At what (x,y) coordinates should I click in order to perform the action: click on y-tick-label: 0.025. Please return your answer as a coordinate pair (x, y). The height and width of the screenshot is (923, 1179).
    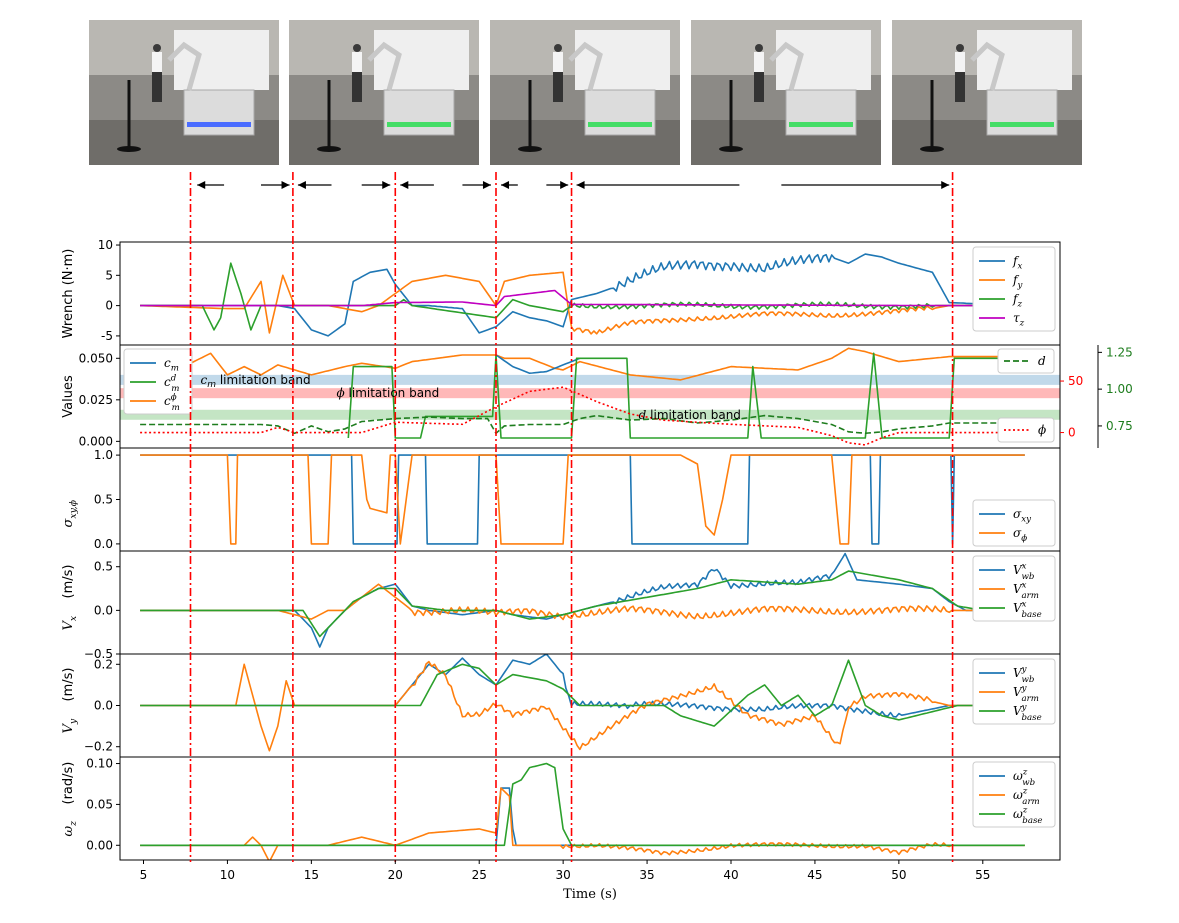
    Looking at the image, I should click on (96, 400).